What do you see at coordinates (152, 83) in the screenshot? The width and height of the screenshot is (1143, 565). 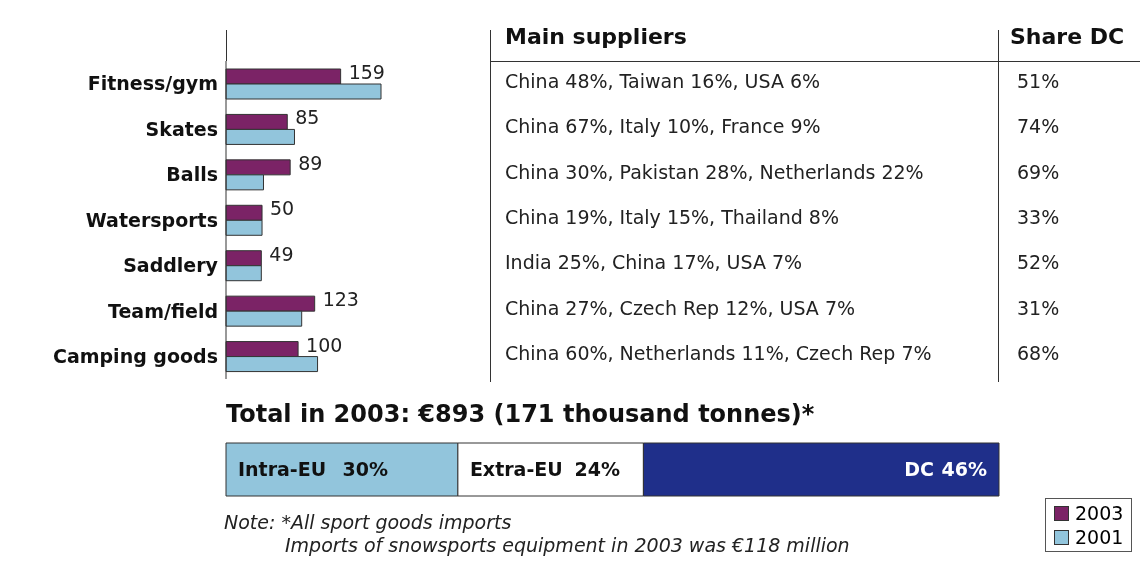 I see `y-tick-label: Fitness/gym` at bounding box center [152, 83].